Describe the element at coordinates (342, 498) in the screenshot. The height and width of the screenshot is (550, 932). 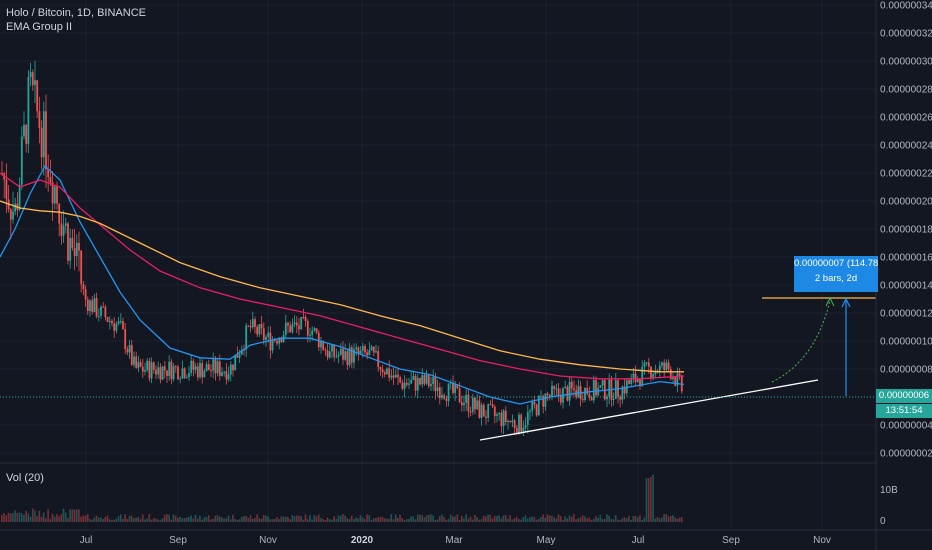
I see `volume-bars` at that location.